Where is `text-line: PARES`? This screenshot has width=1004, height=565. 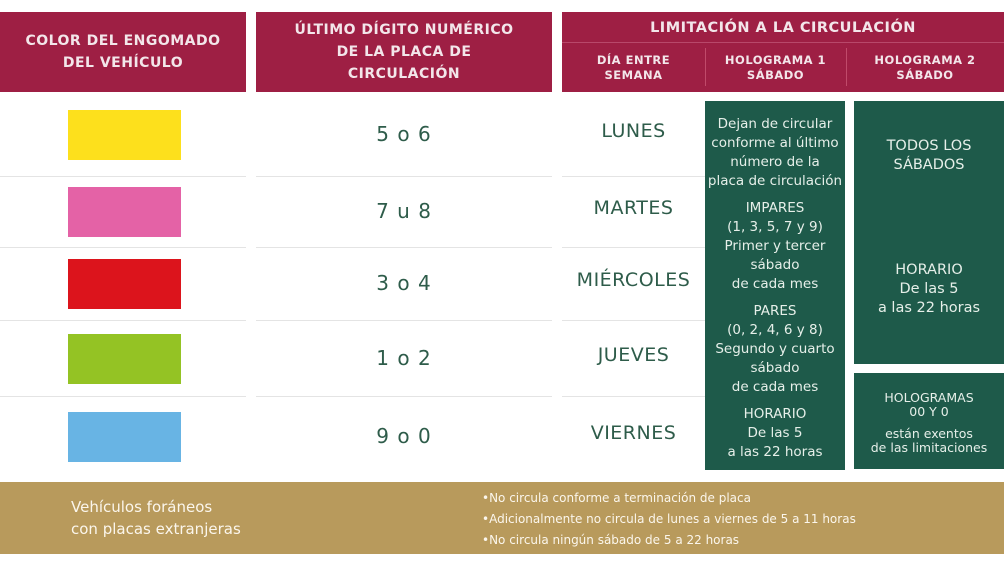 text-line: PARES is located at coordinates (775, 311).